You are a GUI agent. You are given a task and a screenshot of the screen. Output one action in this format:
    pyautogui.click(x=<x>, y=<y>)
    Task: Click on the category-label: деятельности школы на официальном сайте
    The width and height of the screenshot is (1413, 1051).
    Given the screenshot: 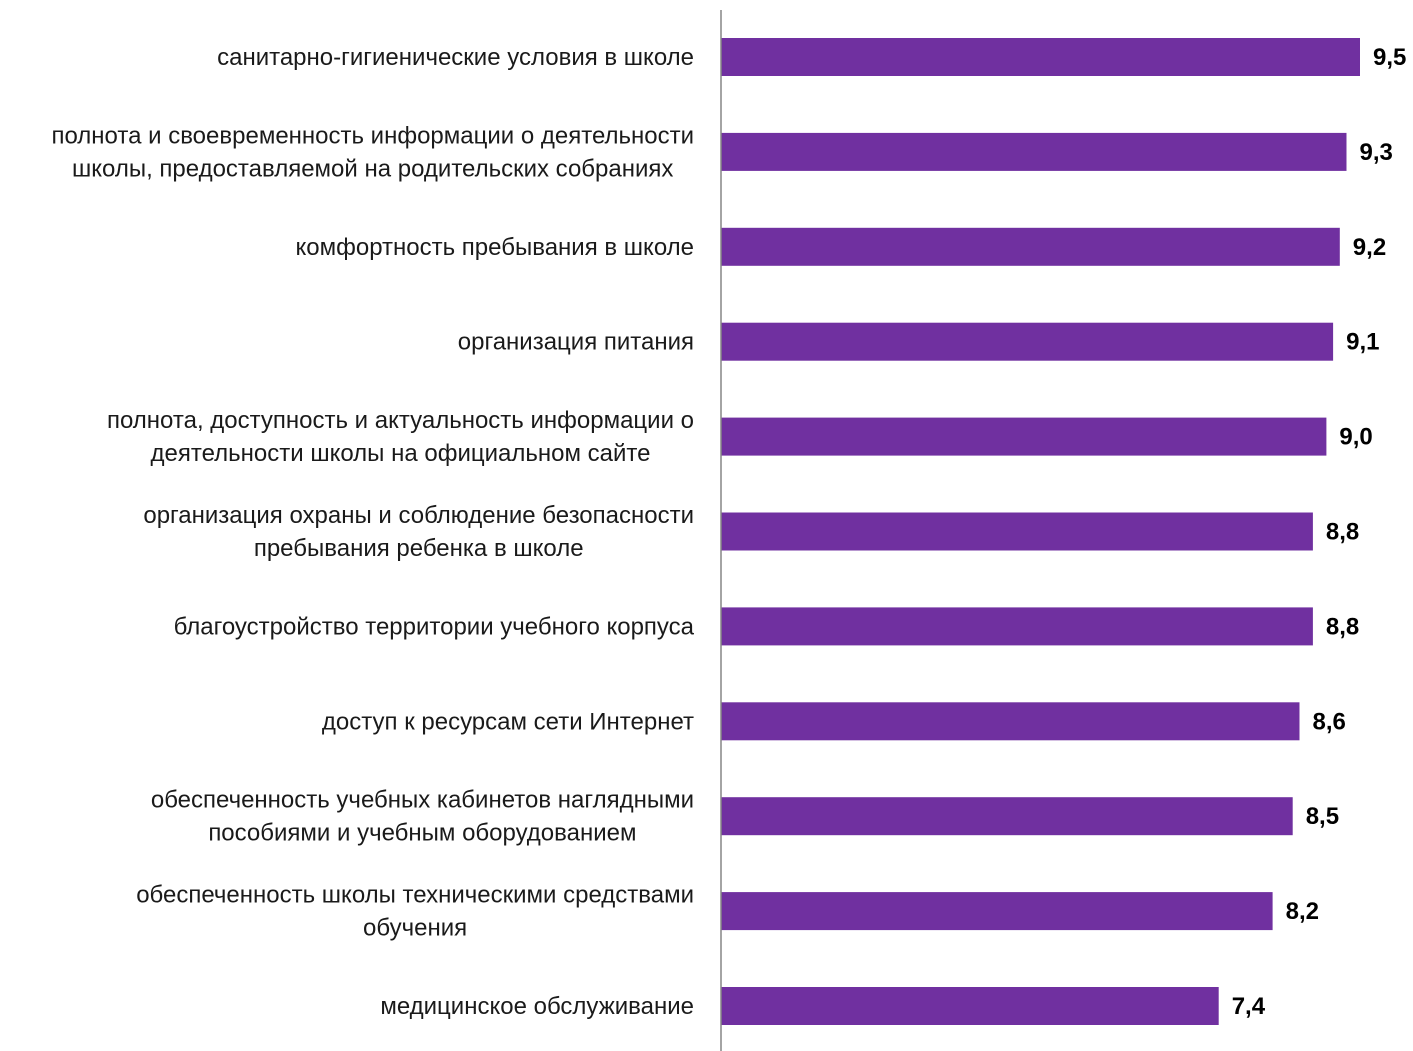 What is the action you would take?
    pyautogui.click(x=401, y=453)
    